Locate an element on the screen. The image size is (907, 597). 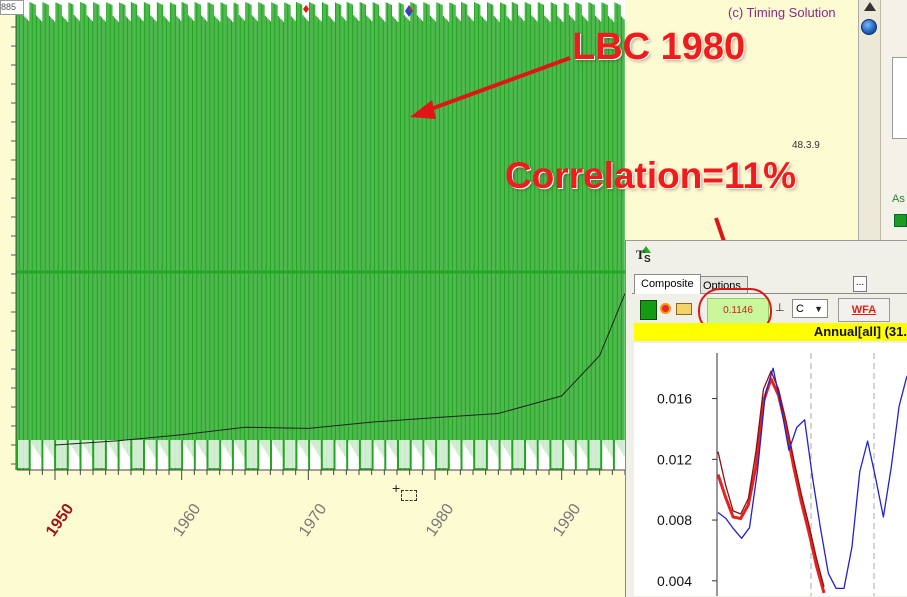
top-markers is located at coordinates (358, 11).